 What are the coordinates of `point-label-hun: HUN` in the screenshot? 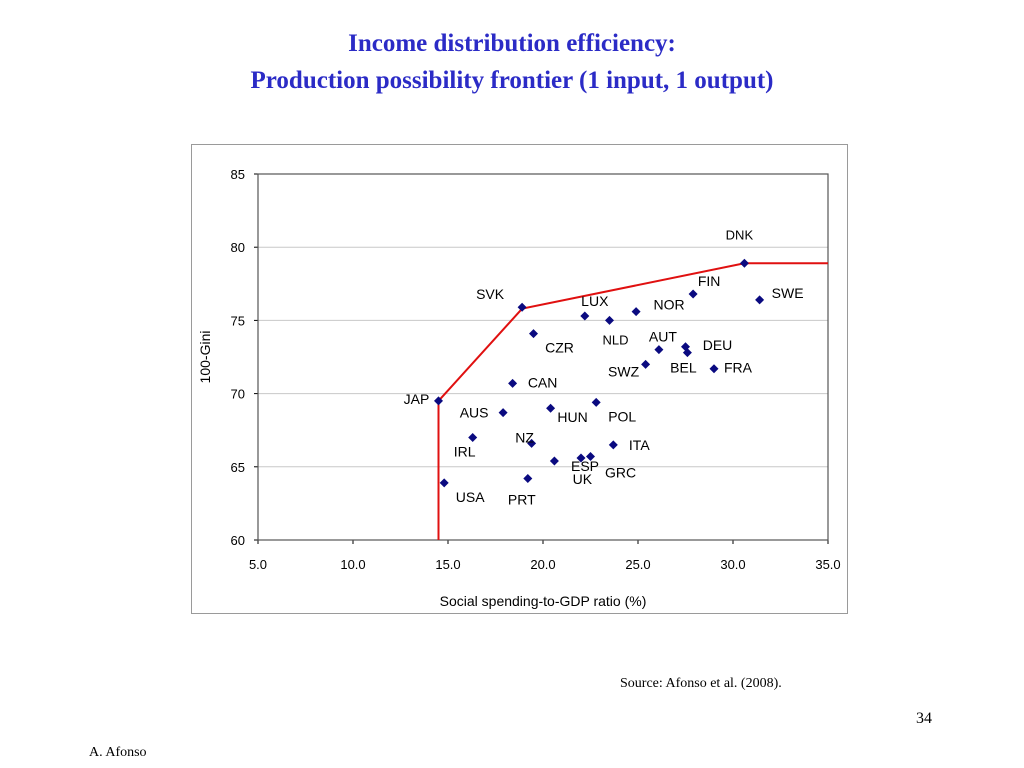 It's located at (572, 417).